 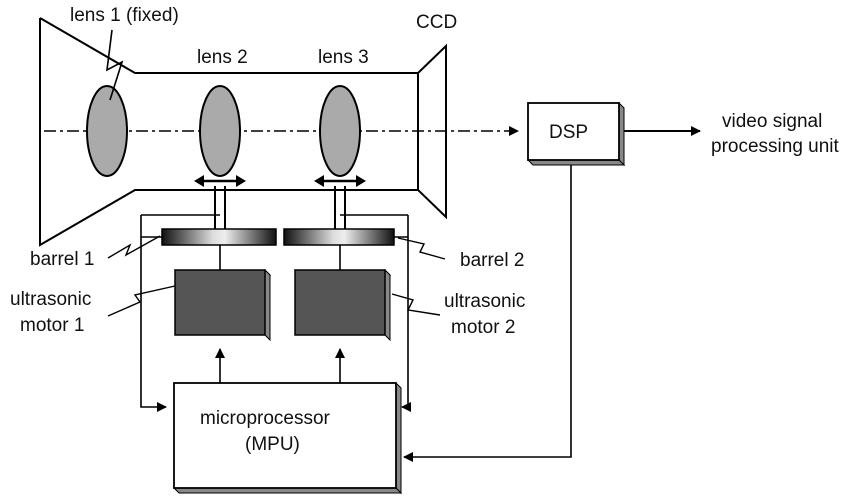 What do you see at coordinates (483, 327) in the screenshot?
I see `motor-2-label-line2: motor 2` at bounding box center [483, 327].